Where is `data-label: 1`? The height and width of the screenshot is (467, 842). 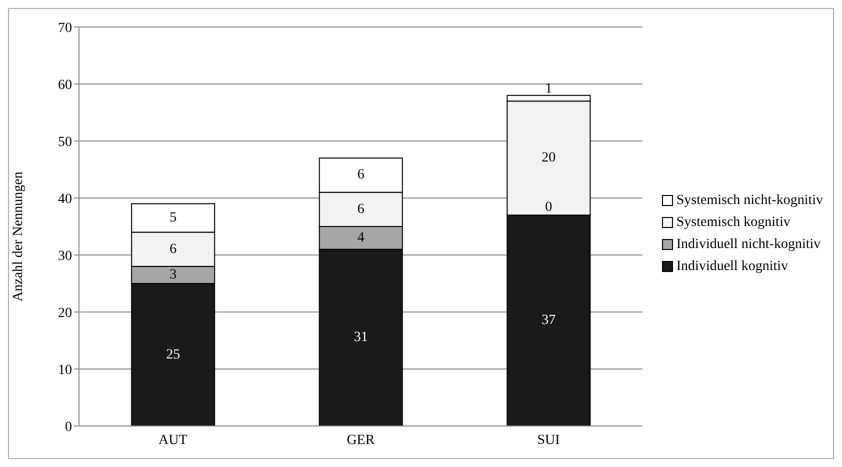 data-label: 1 is located at coordinates (548, 88).